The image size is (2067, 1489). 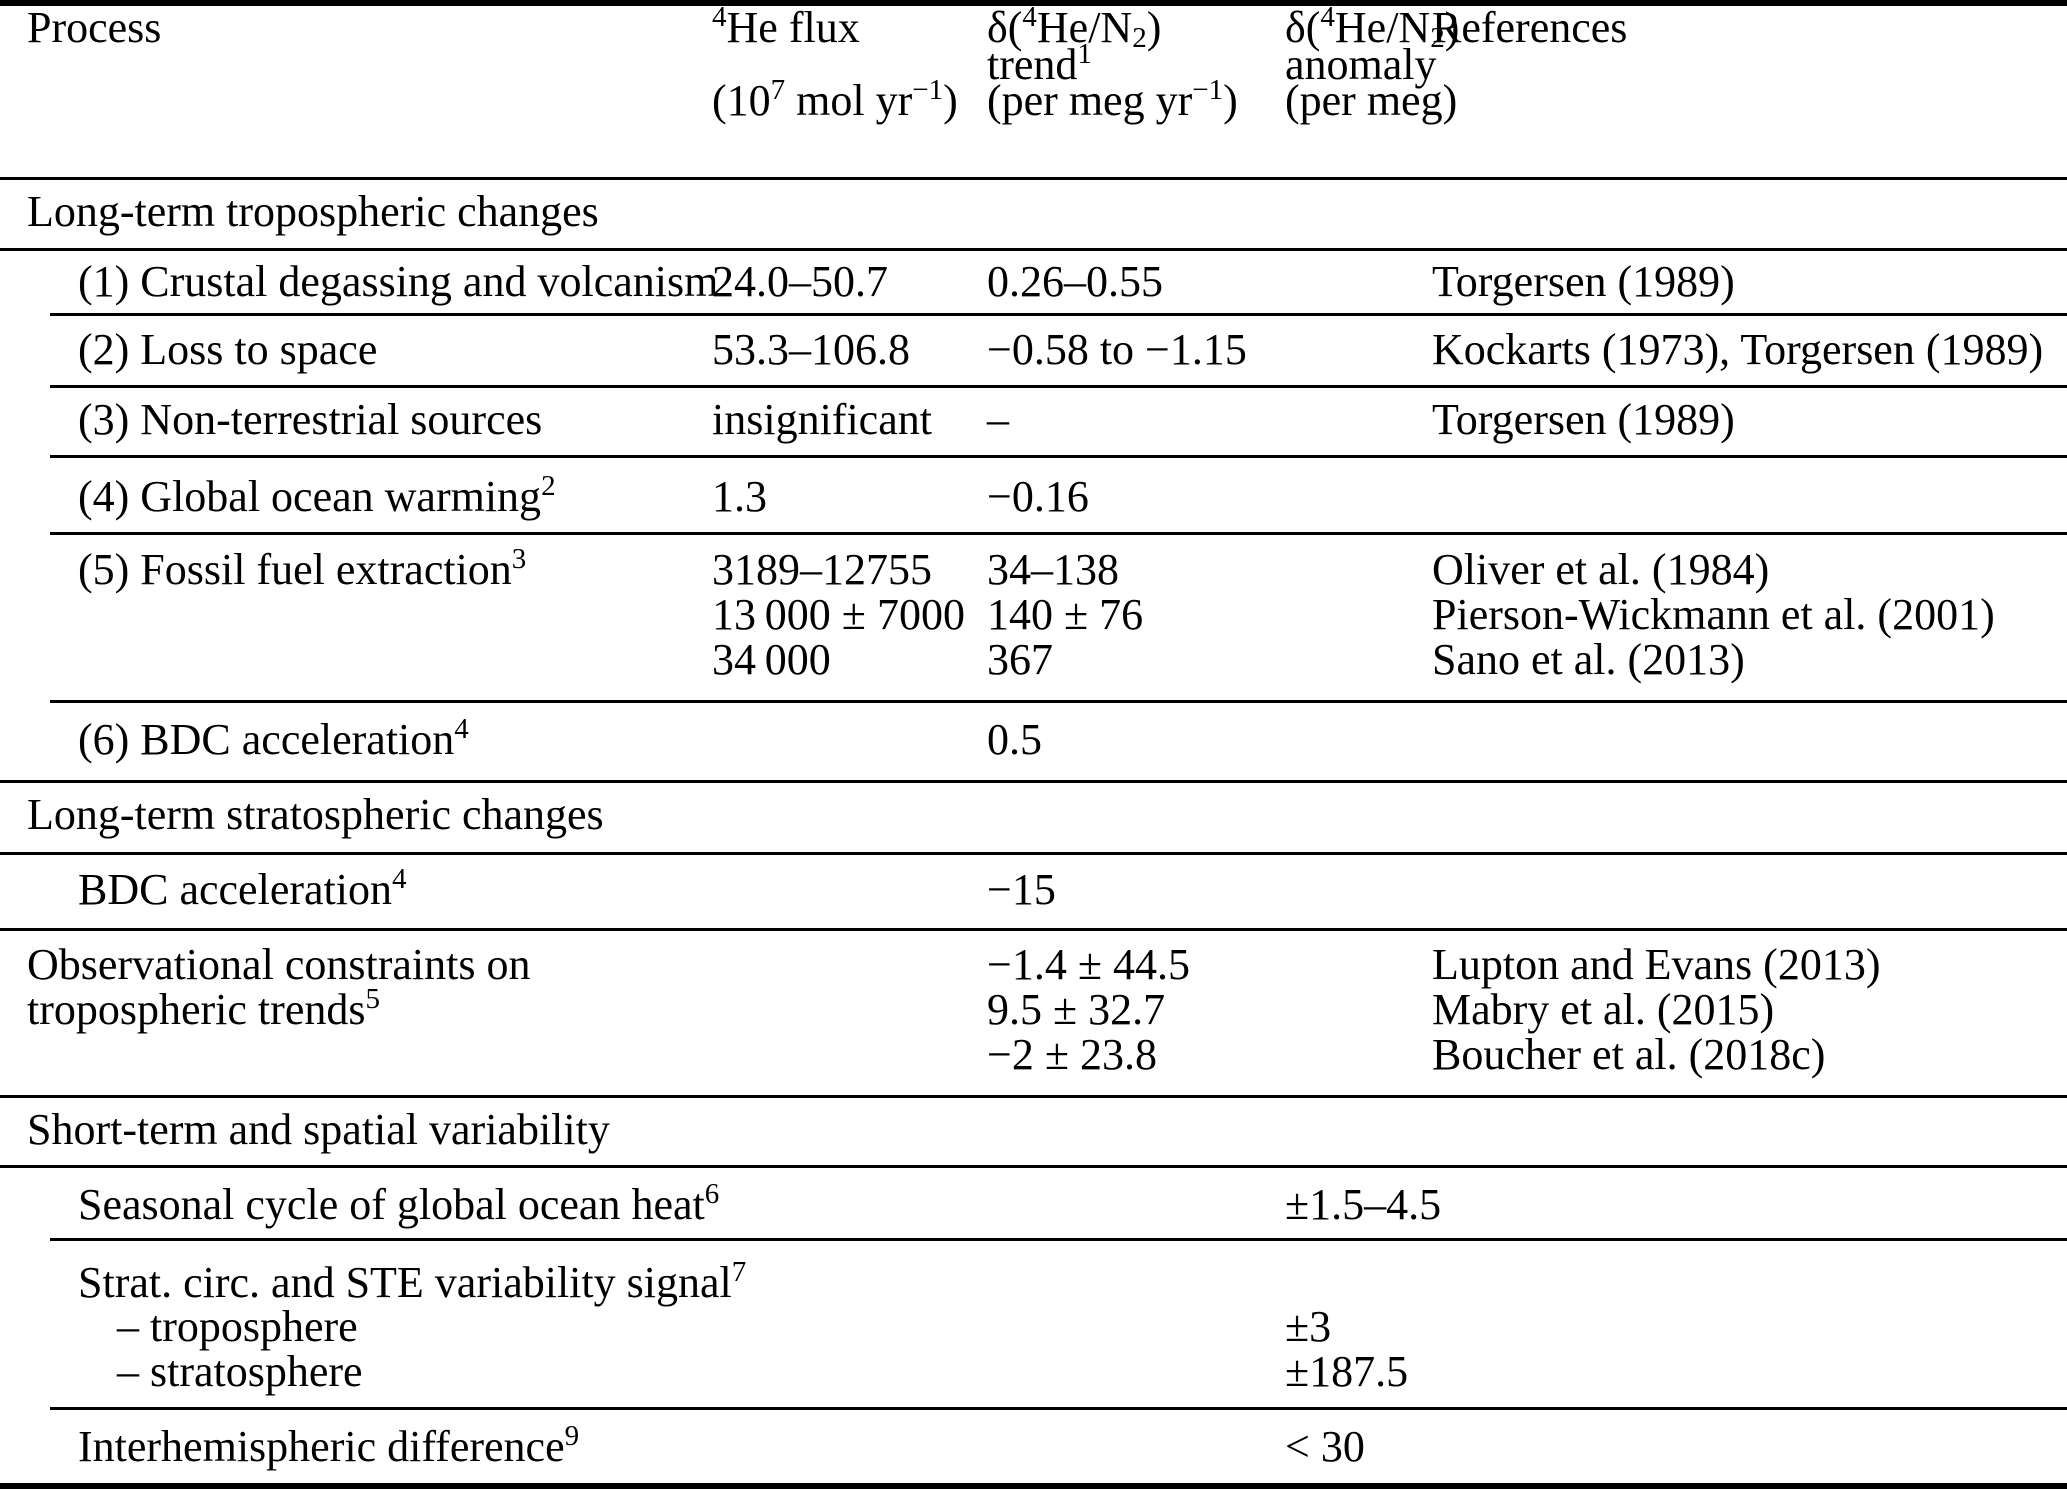 I want to click on col-header-trend-line1: δ(4He/N2), so click(x=1074, y=28).